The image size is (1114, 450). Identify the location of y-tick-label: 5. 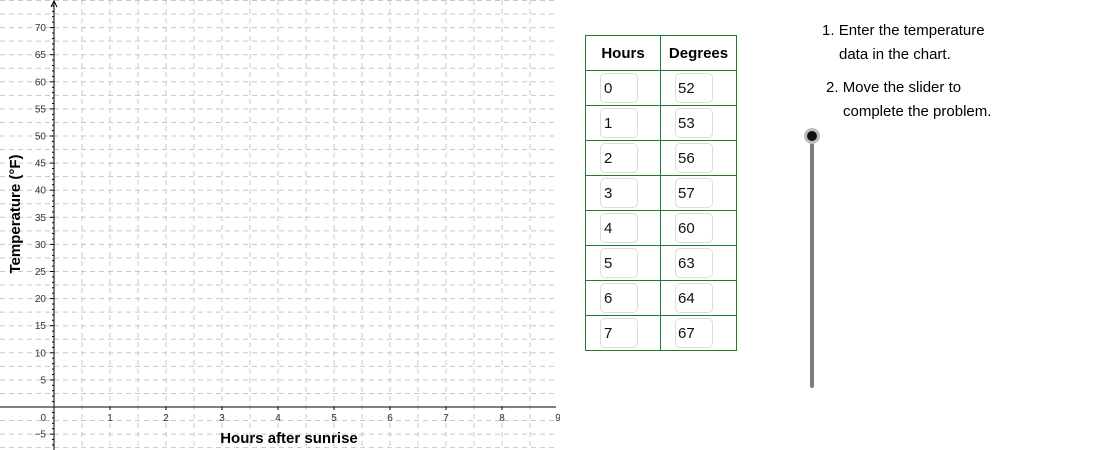
(43, 380).